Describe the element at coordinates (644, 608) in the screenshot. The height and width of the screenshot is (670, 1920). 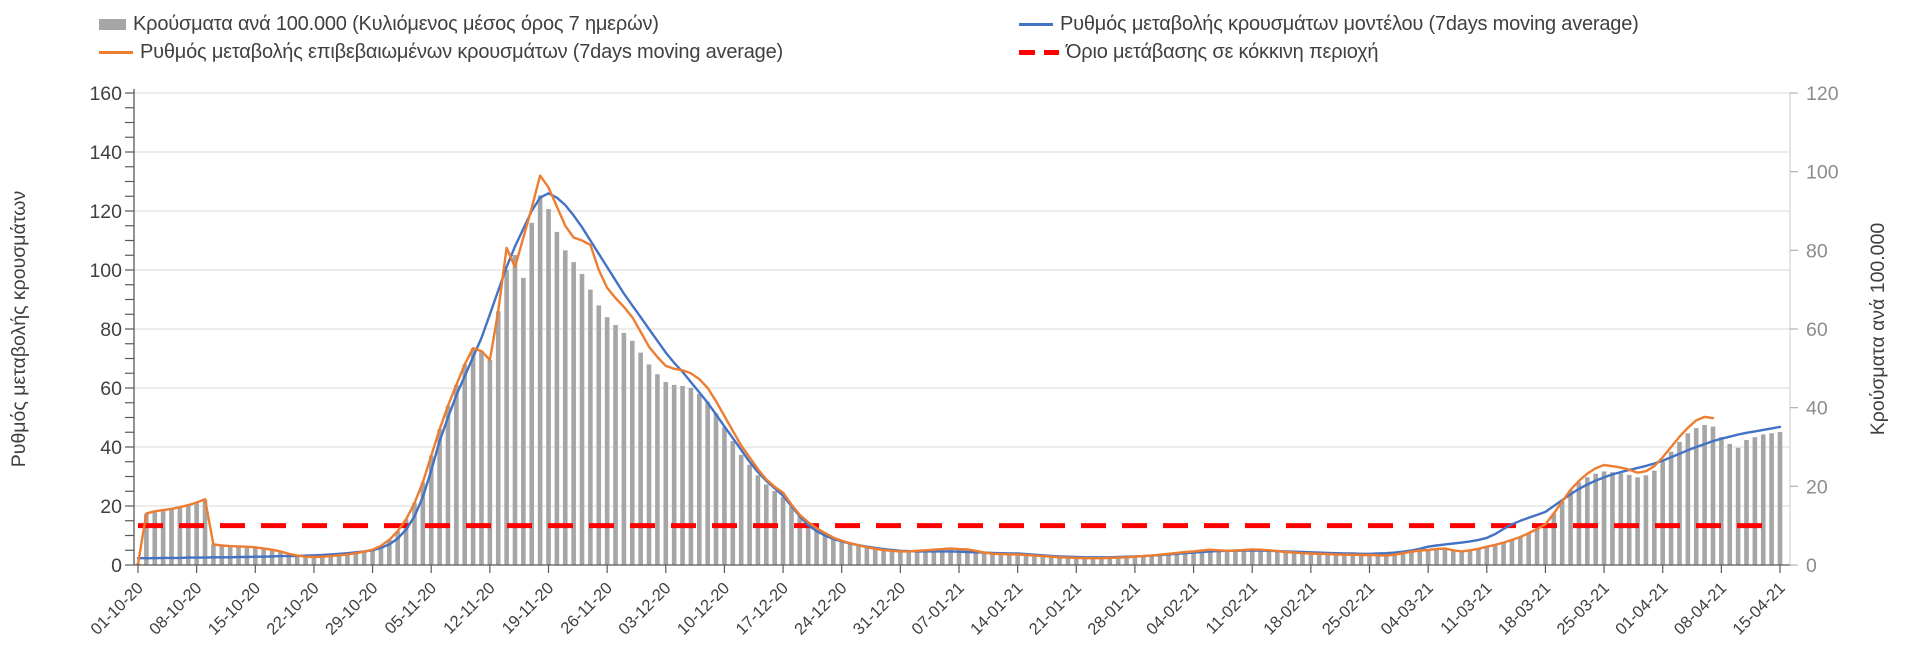
I see `svg-text: 03-12-20` at that location.